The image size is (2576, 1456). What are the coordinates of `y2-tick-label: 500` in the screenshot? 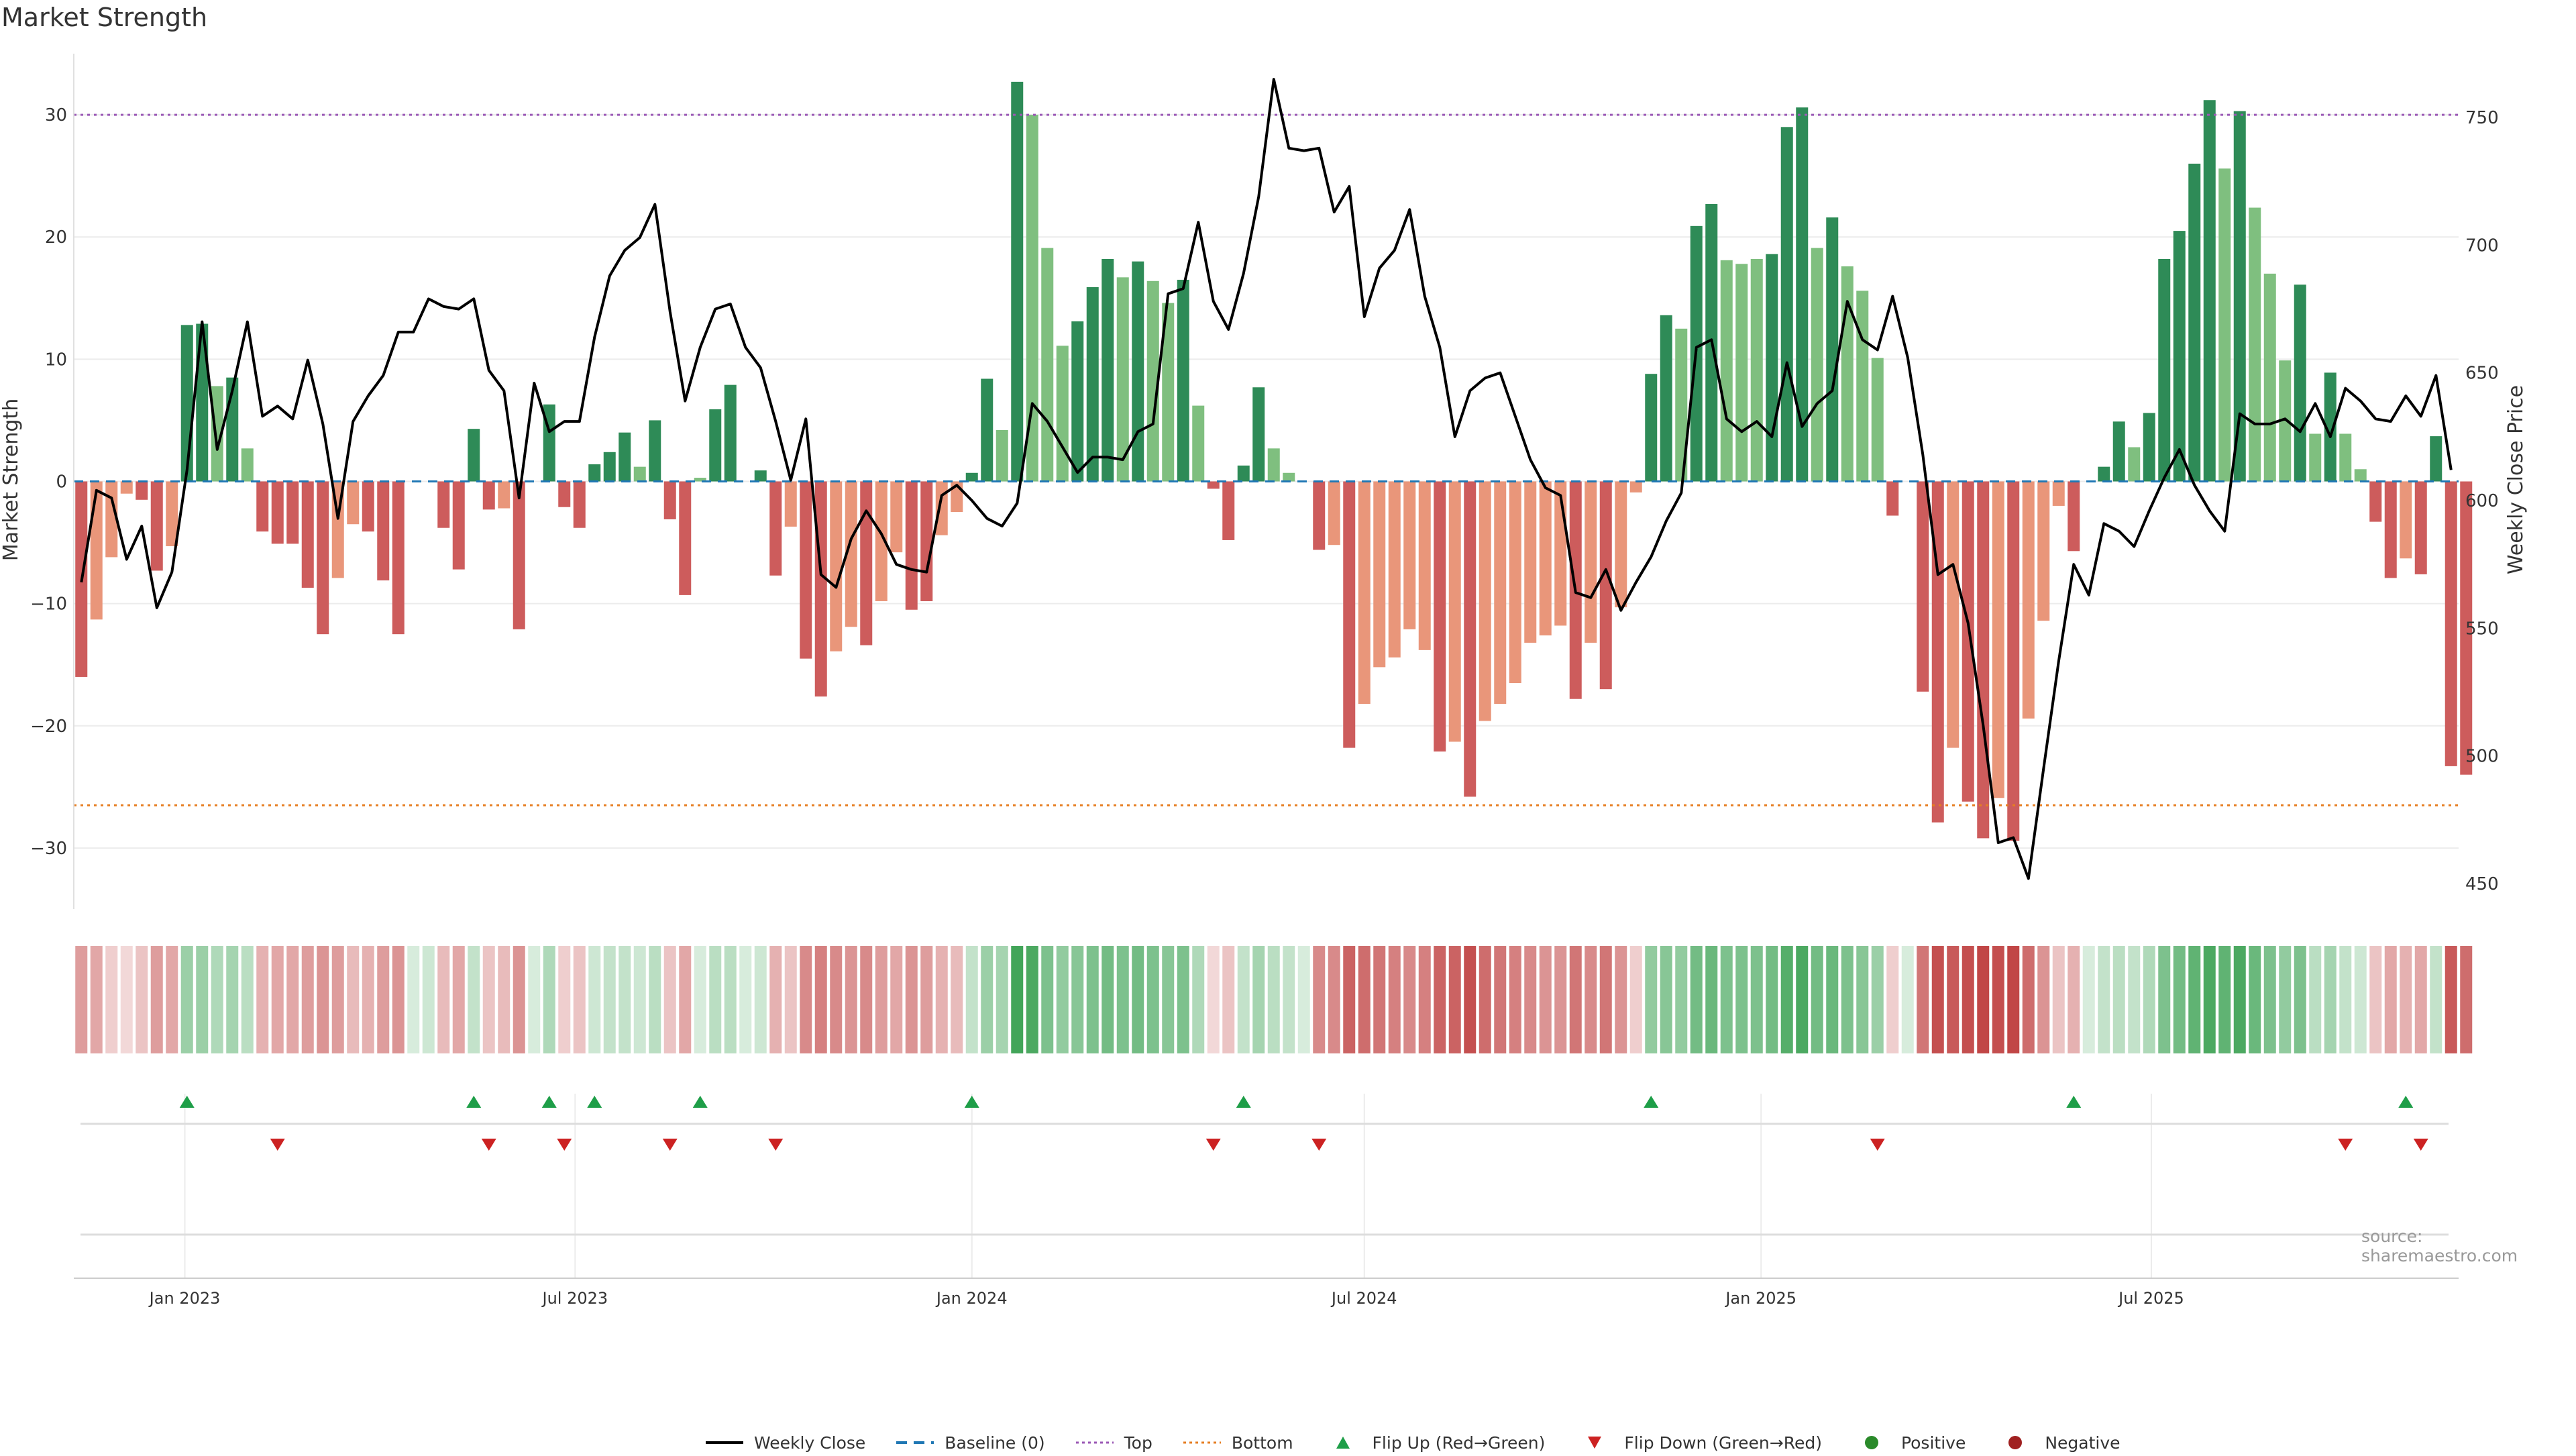 It's located at (2482, 757).